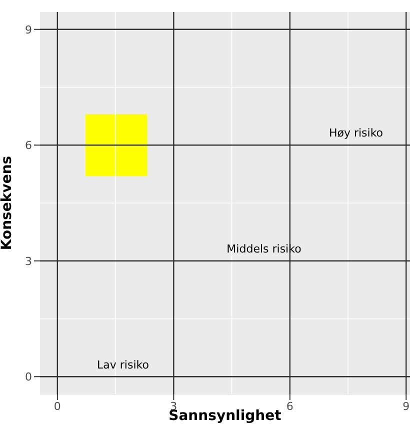 The width and height of the screenshot is (410, 428). What do you see at coordinates (28, 145) in the screenshot?
I see `y-tick-label: 6` at bounding box center [28, 145].